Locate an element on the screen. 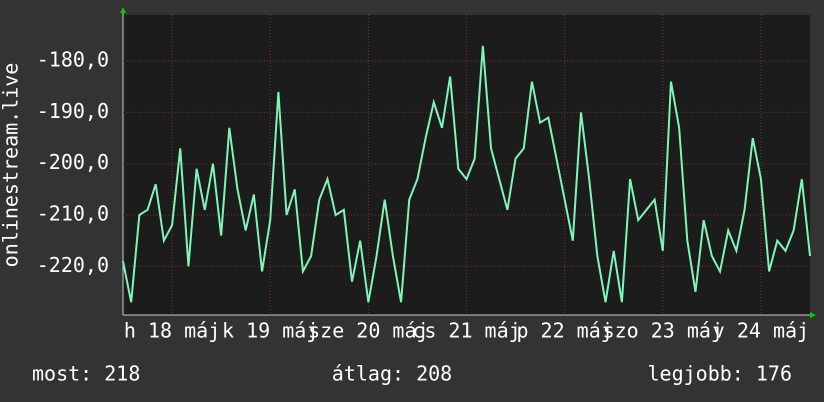 Image resolution: width=824 pixels, height=402 pixels. y-tick-label: -210,0 is located at coordinates (73, 214).